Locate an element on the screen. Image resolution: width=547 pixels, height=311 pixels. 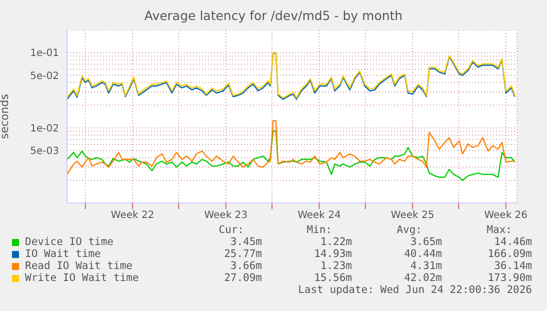
text: 166.09m is located at coordinates (509, 254).